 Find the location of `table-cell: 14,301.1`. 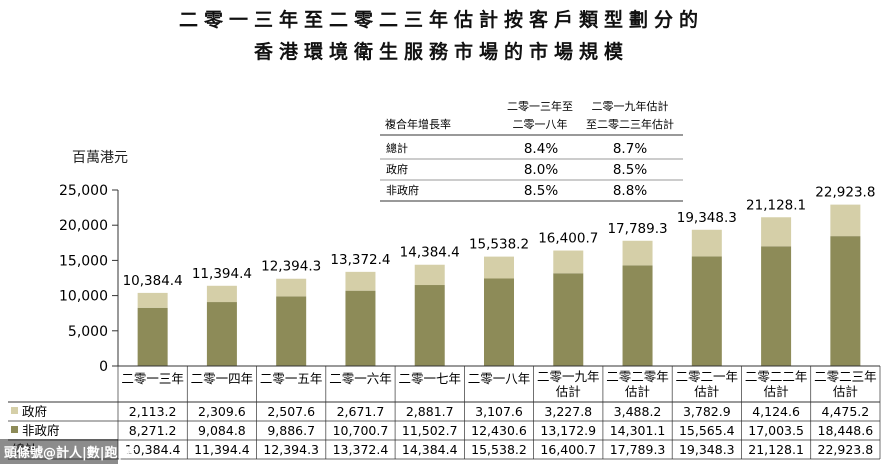

table-cell: 14,301.1 is located at coordinates (638, 430).